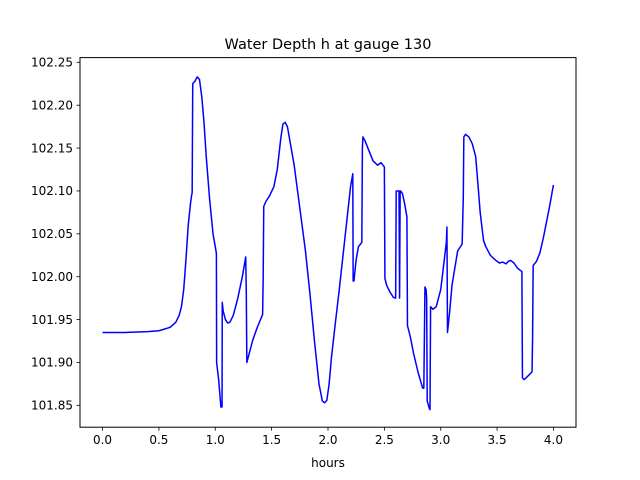 The height and width of the screenshot is (480, 640). What do you see at coordinates (271, 440) in the screenshot?
I see `x-tick-label: 1.5` at bounding box center [271, 440].